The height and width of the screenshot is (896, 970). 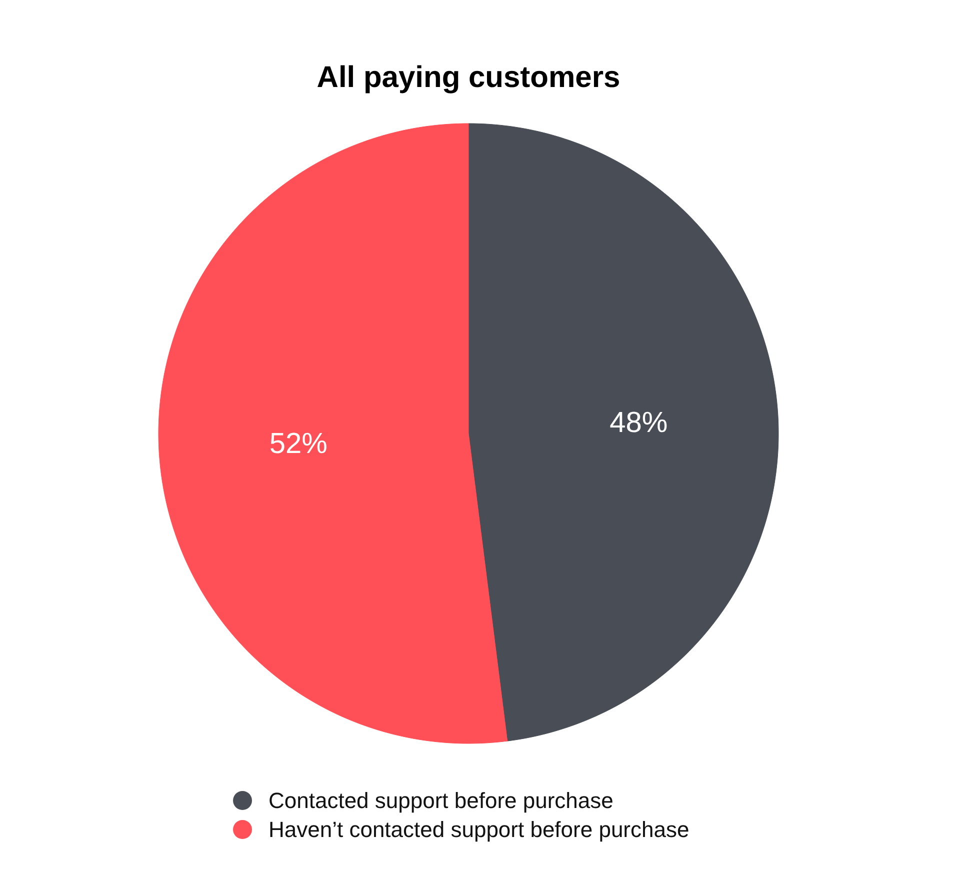 I want to click on legend-label: Haven’t contacted support before purchase, so click(x=479, y=829).